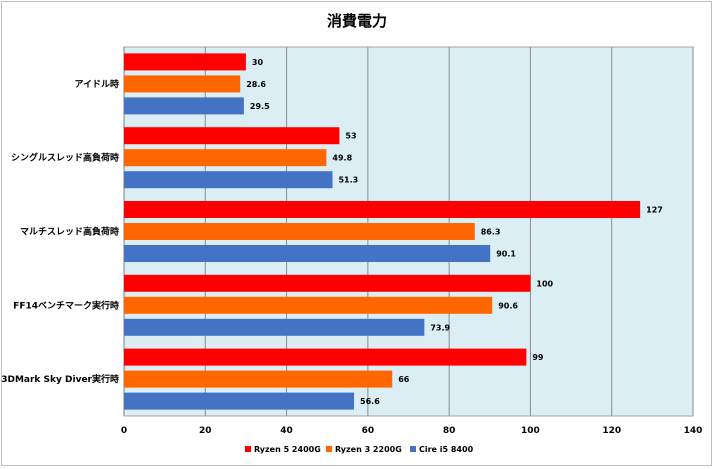  Describe the element at coordinates (491, 232) in the screenshot. I see `data-label: 86.3` at that location.